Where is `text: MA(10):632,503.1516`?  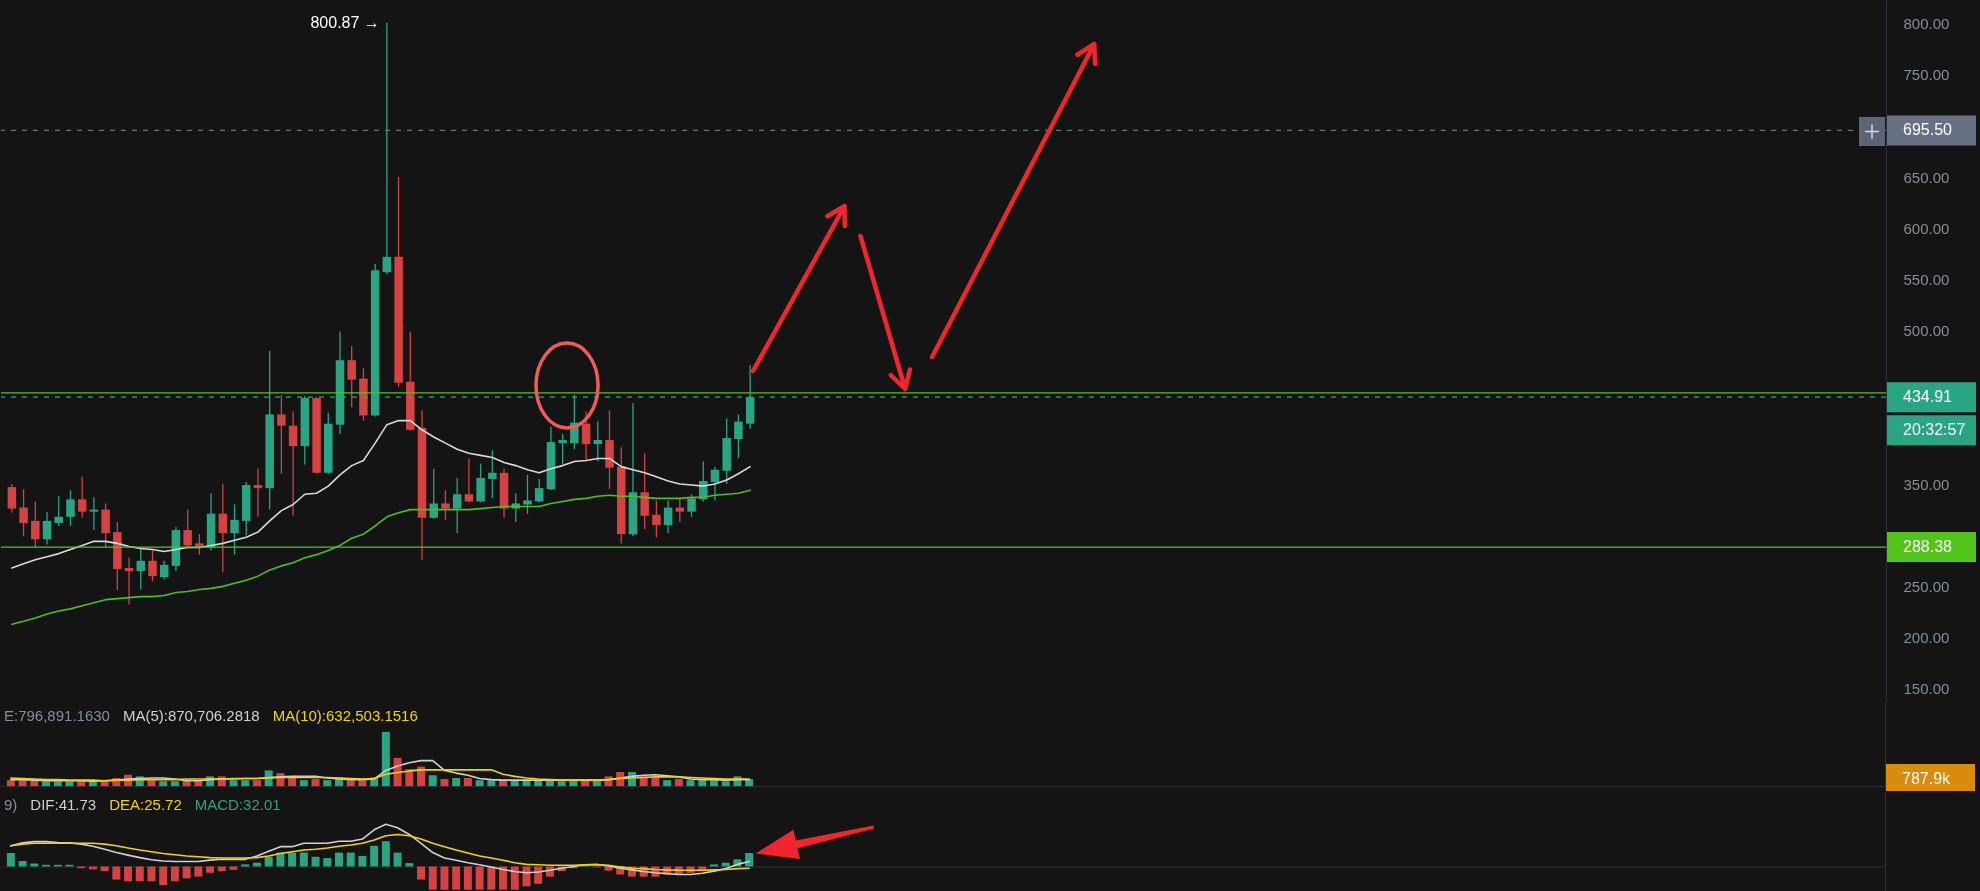 text: MA(10):632,503.1516 is located at coordinates (345, 715).